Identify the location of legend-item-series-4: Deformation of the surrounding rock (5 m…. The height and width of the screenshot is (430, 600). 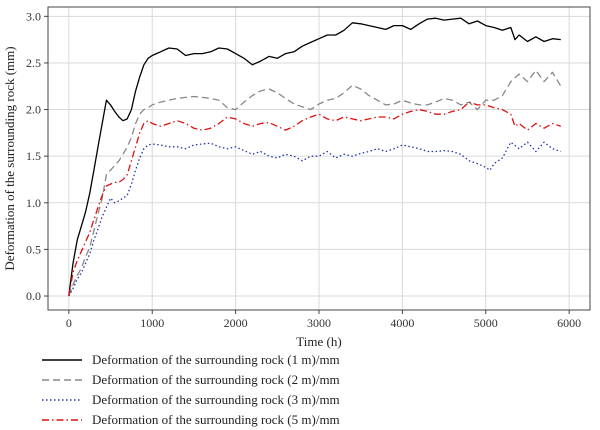
(240, 420).